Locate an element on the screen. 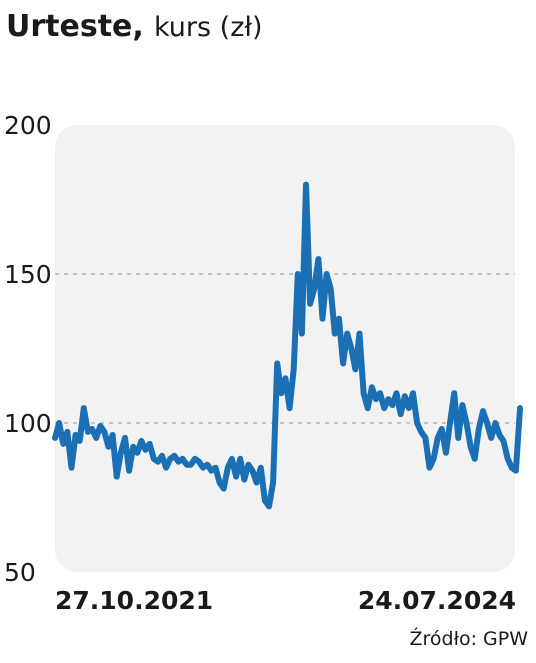 This screenshot has height=663, width=536. x-tick-label: 24.07.2024 is located at coordinates (437, 600).